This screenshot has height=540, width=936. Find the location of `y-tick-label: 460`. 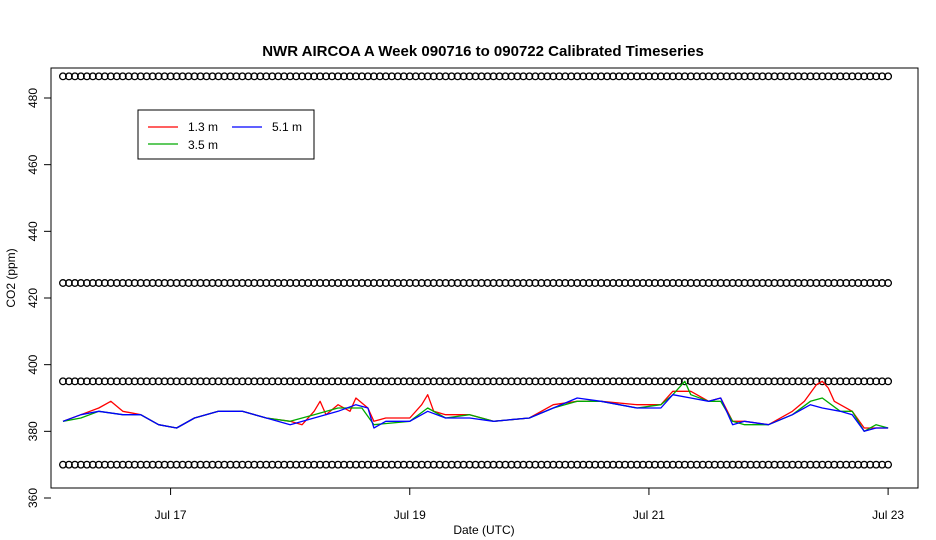

y-tick-label: 460 is located at coordinates (33, 164).